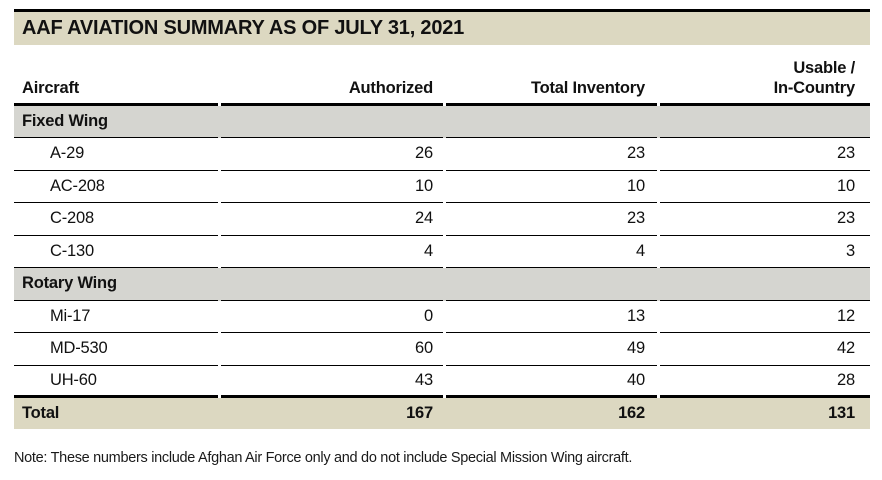  I want to click on total-inventory-value: 49, so click(551, 349).